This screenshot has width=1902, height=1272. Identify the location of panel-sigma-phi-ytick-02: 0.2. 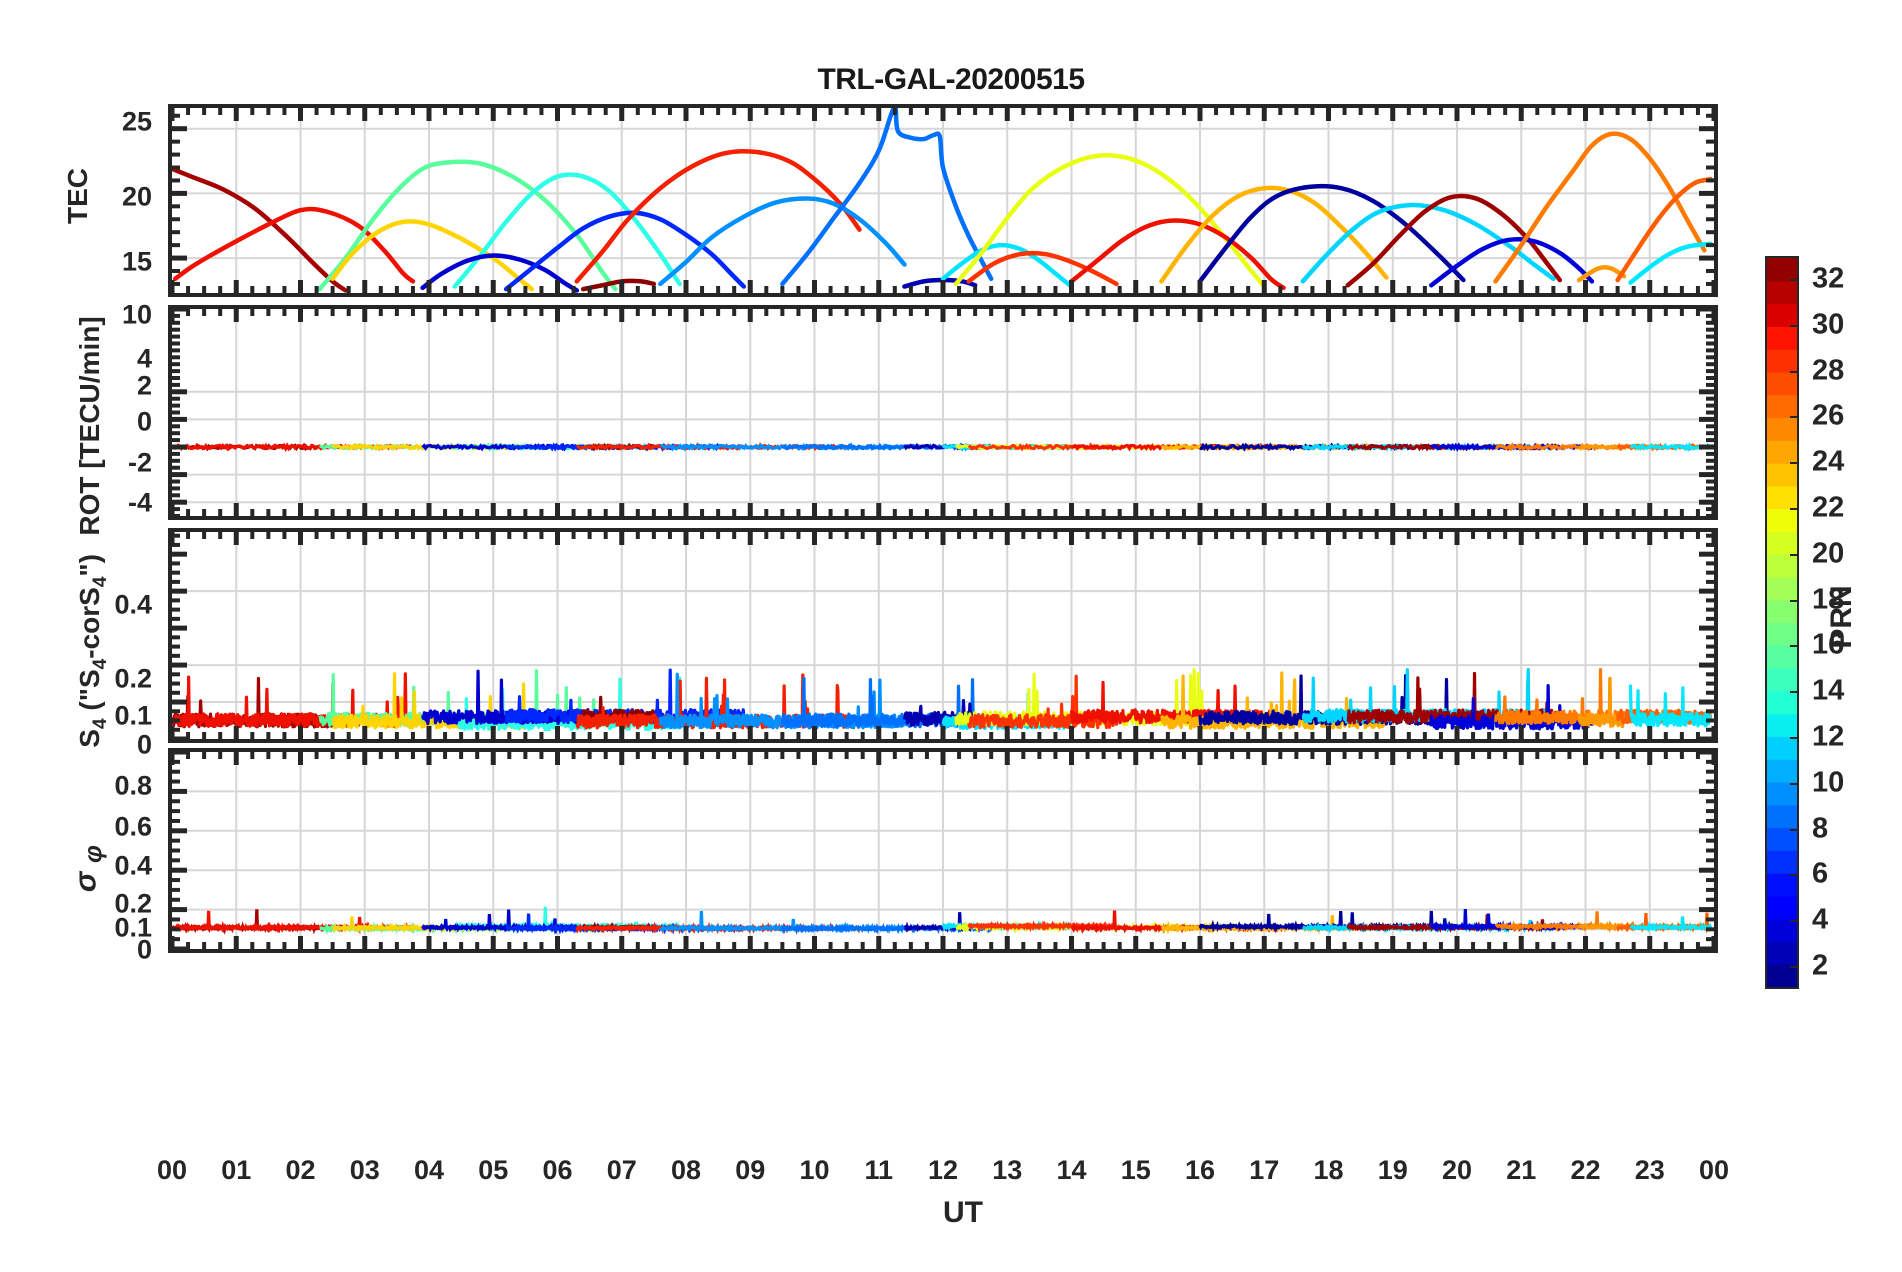
(133, 903).